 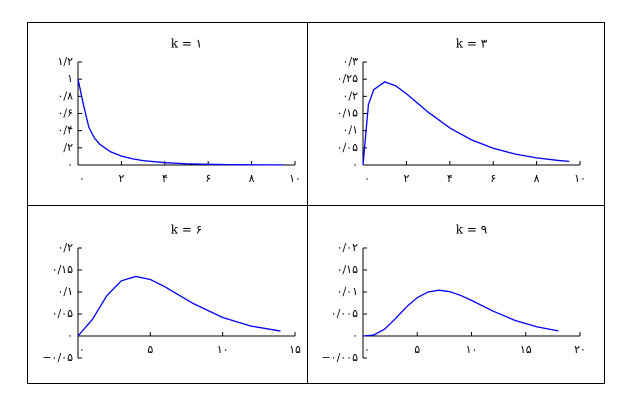 What do you see at coordinates (348, 78) in the screenshot?
I see `y-tick-label: ۰/۲۵` at bounding box center [348, 78].